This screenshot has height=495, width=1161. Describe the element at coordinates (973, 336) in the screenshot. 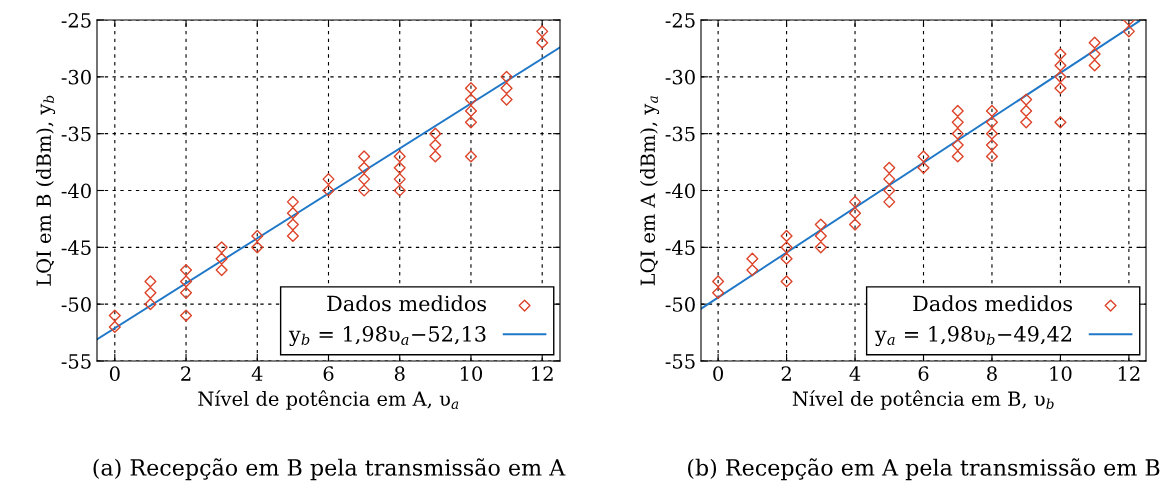

I see `legend-label: y$_{a}$ = 1,98υ$_{b}$−49,42` at that location.